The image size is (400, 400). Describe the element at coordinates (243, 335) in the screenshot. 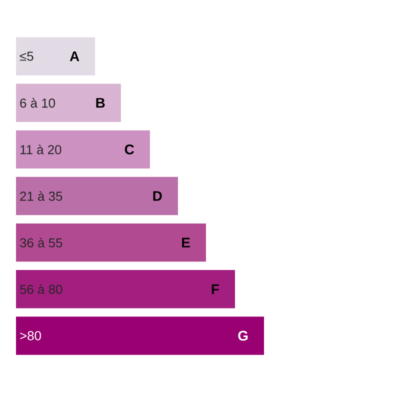

I see `annotation: G` at that location.